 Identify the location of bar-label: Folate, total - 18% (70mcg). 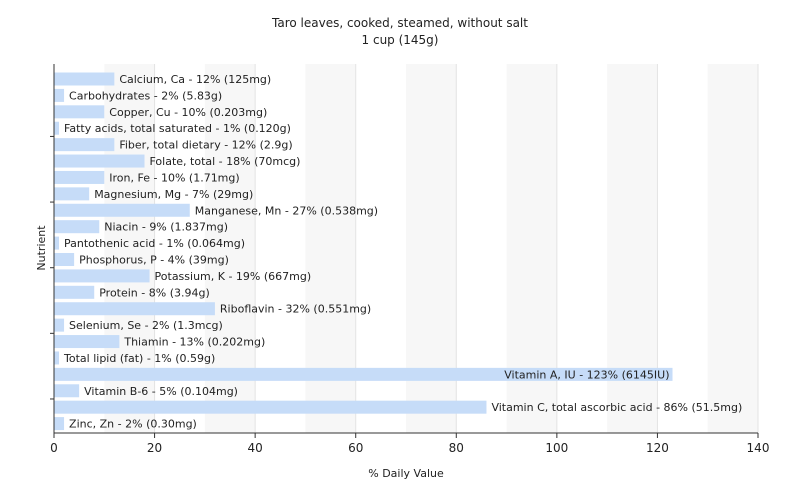
(225, 161).